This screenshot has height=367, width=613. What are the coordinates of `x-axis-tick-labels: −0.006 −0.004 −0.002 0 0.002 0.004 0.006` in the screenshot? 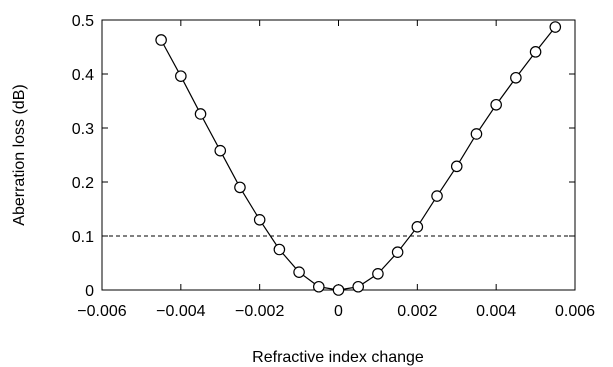 It's located at (336, 311).